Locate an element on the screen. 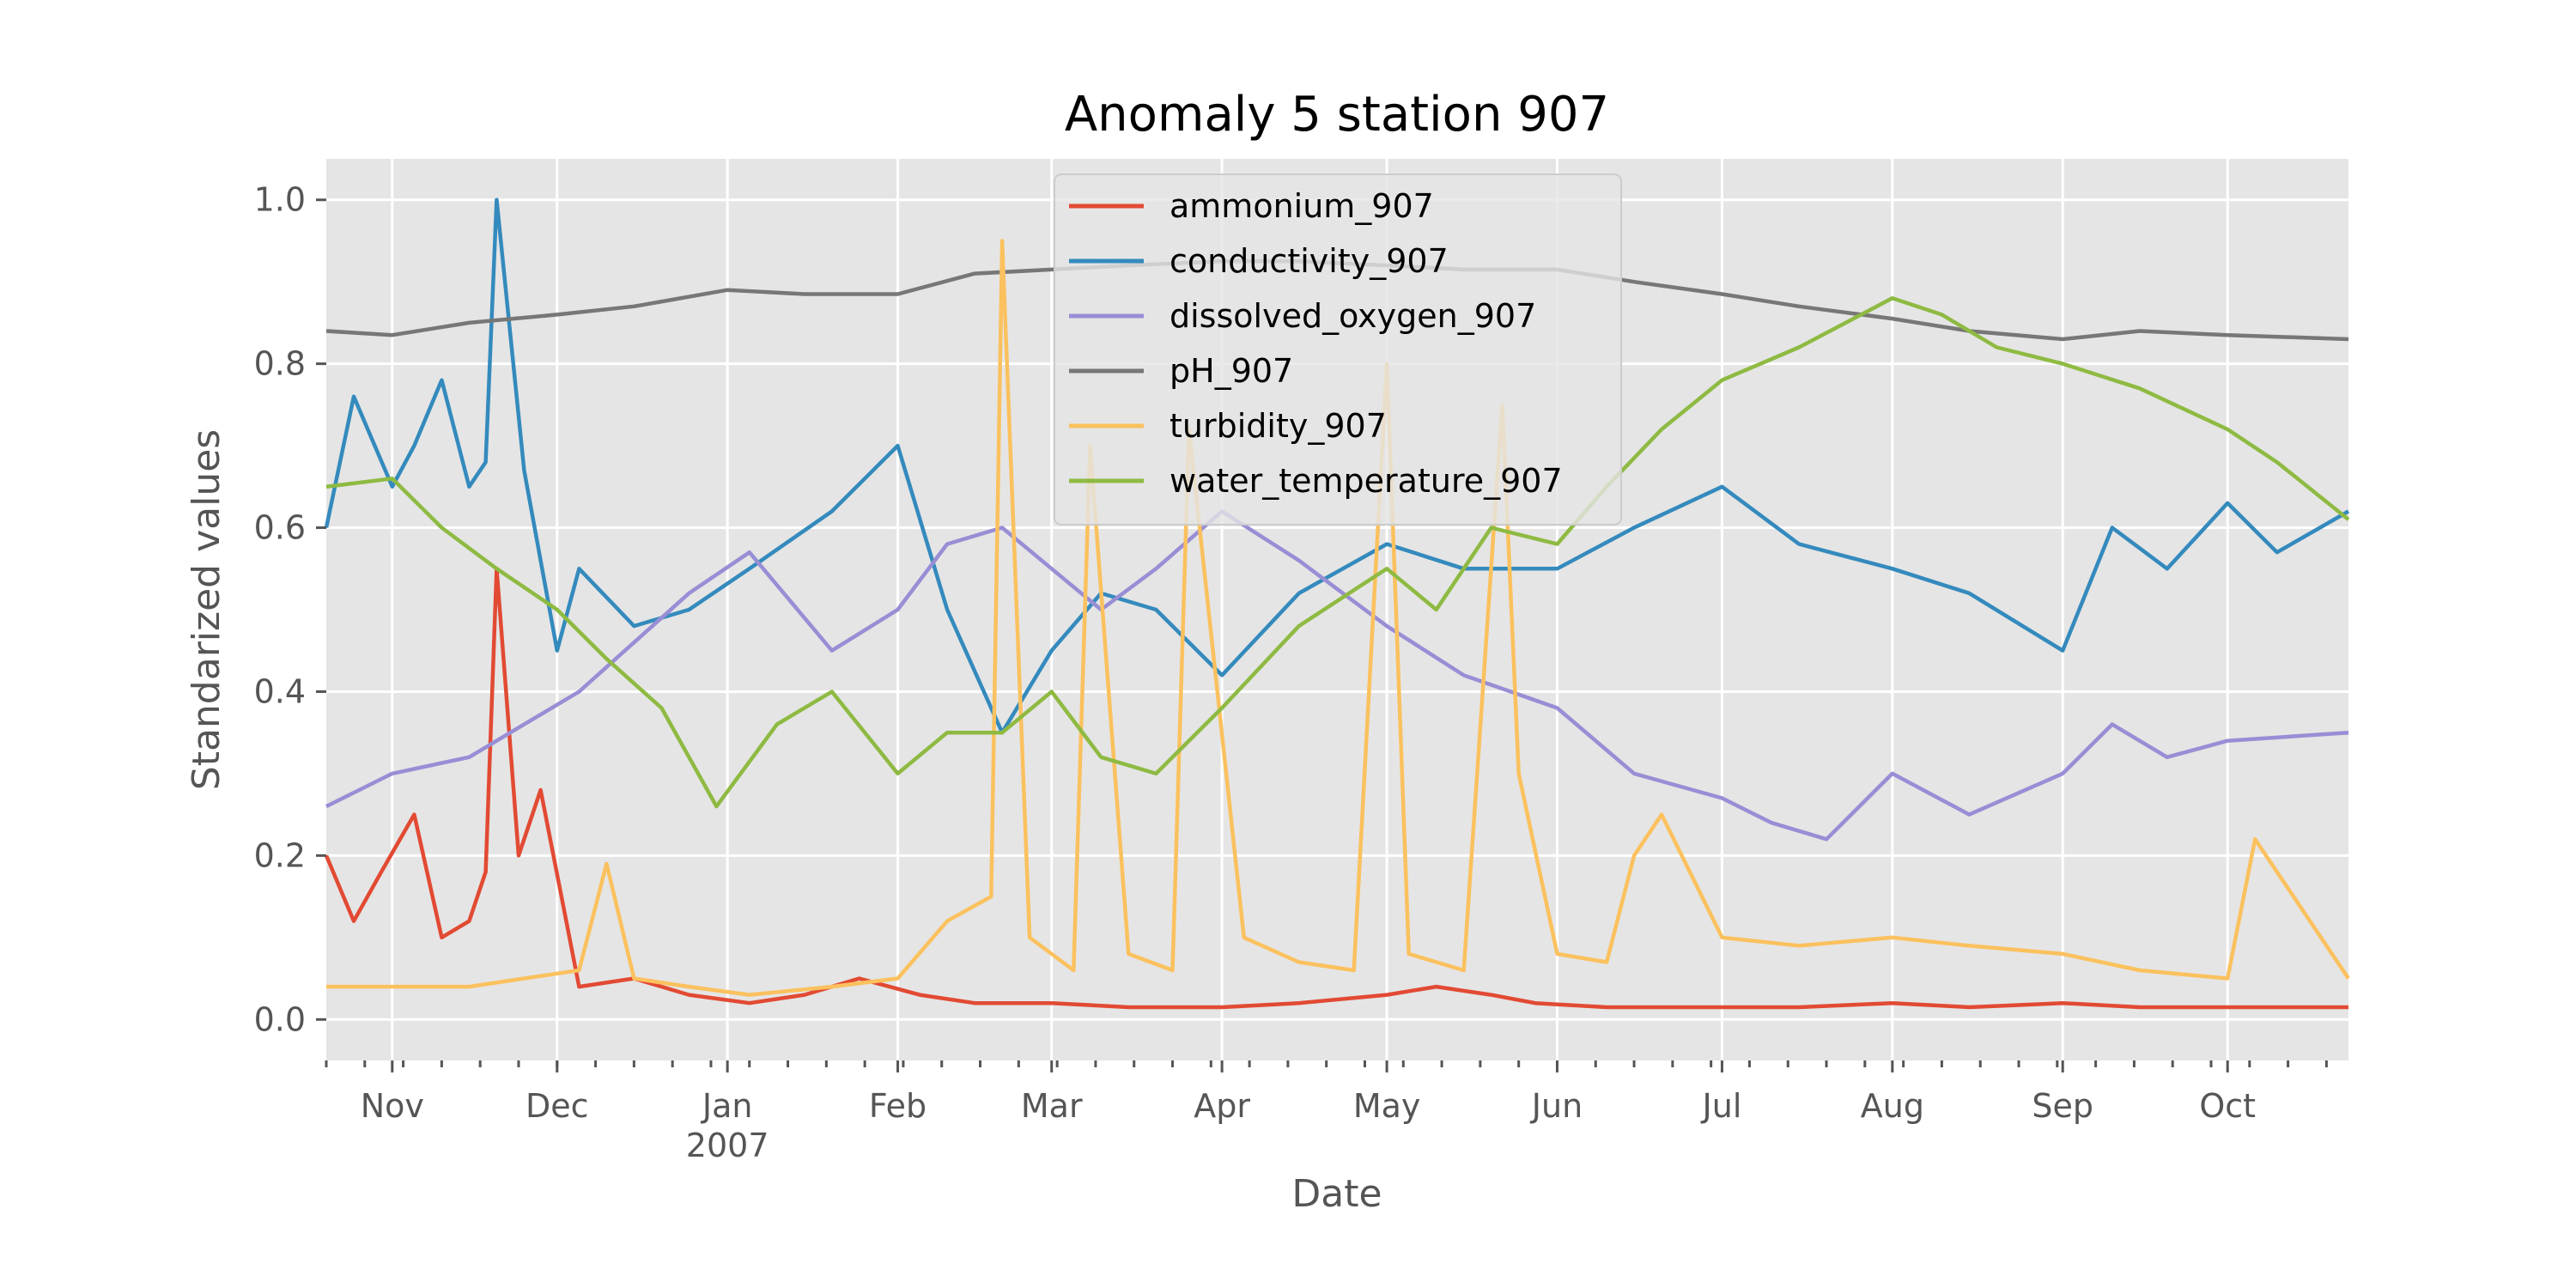  legend-label: turbidity_907 is located at coordinates (1279, 426).